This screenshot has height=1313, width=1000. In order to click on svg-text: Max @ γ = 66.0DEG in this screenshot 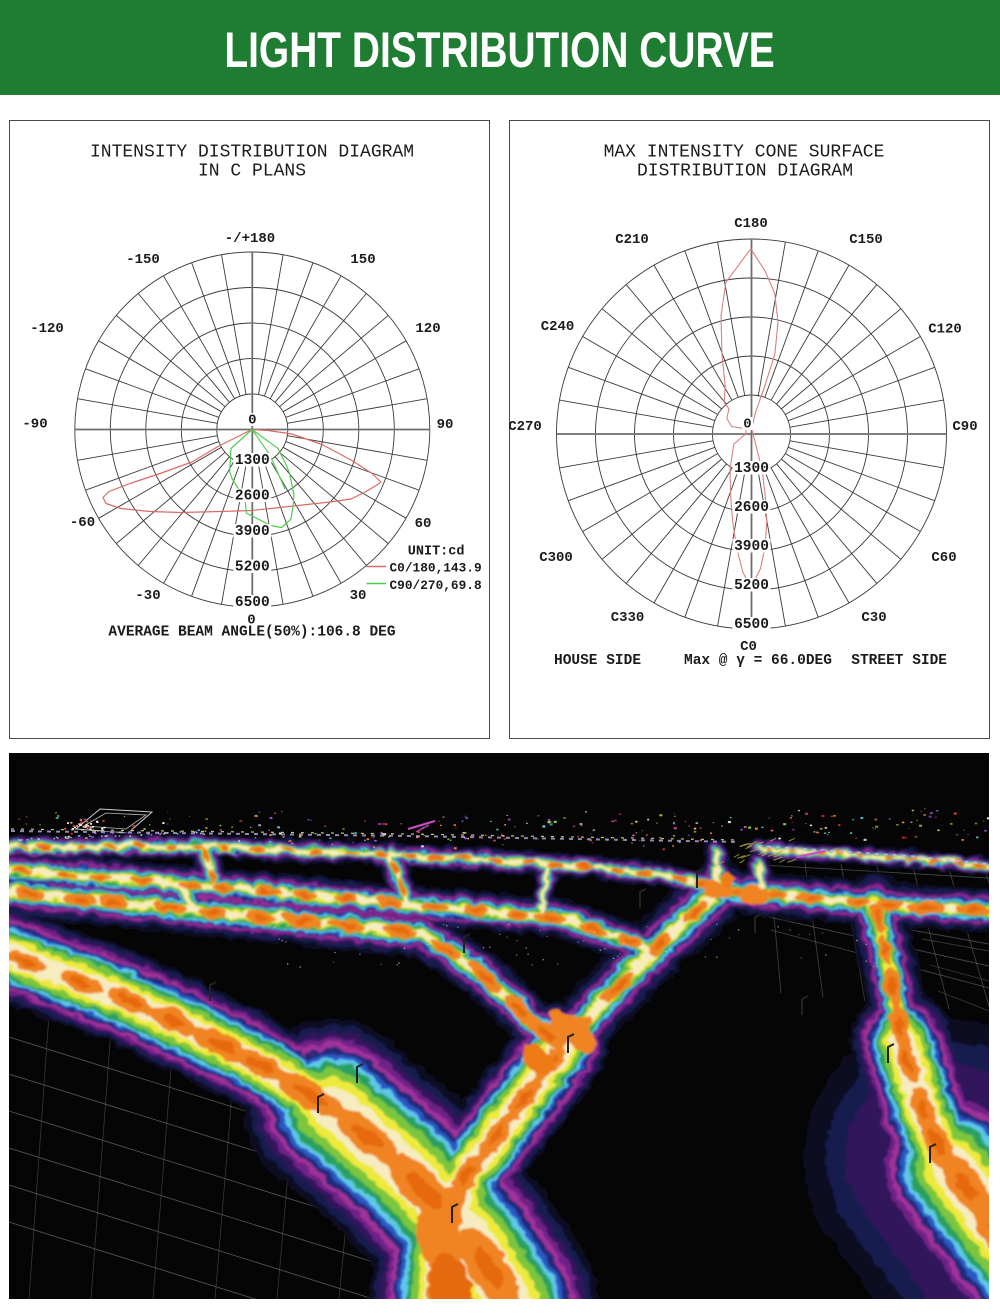, I will do `click(758, 661)`.